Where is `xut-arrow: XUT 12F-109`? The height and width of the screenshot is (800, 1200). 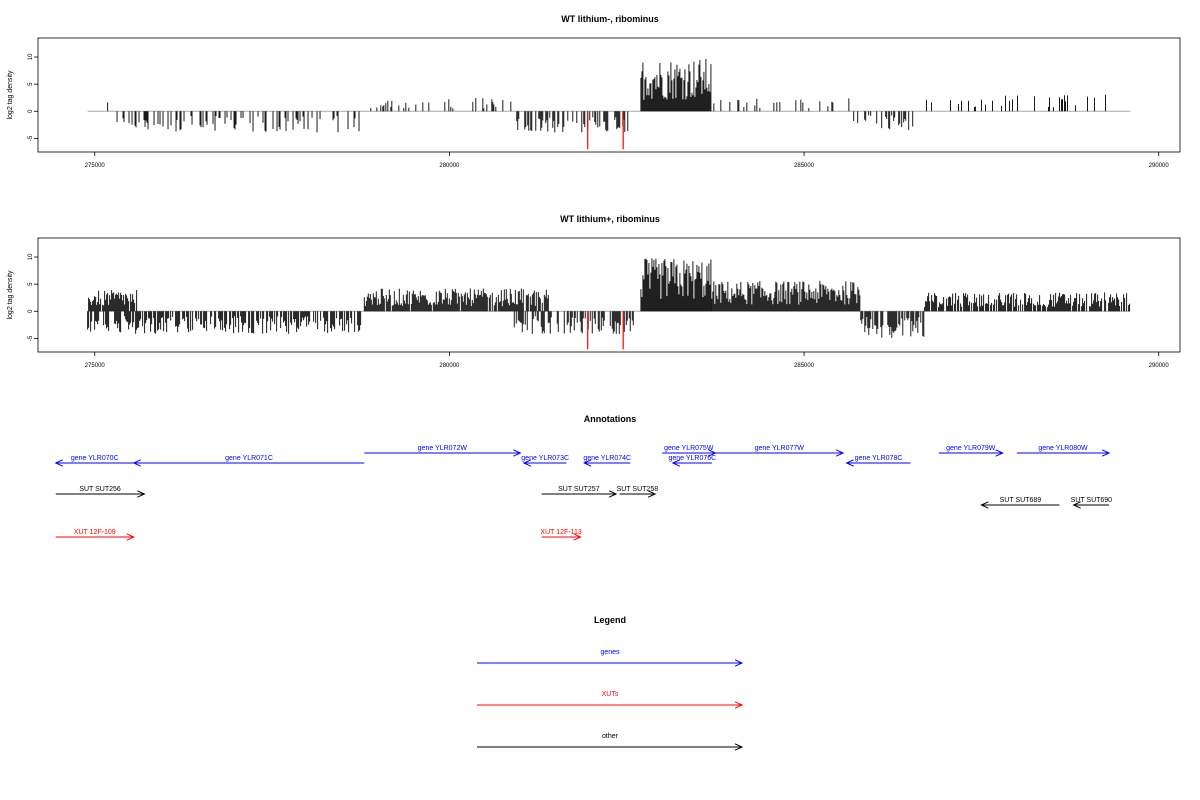
xut-arrow: XUT 12F-109 is located at coordinates (95, 535).